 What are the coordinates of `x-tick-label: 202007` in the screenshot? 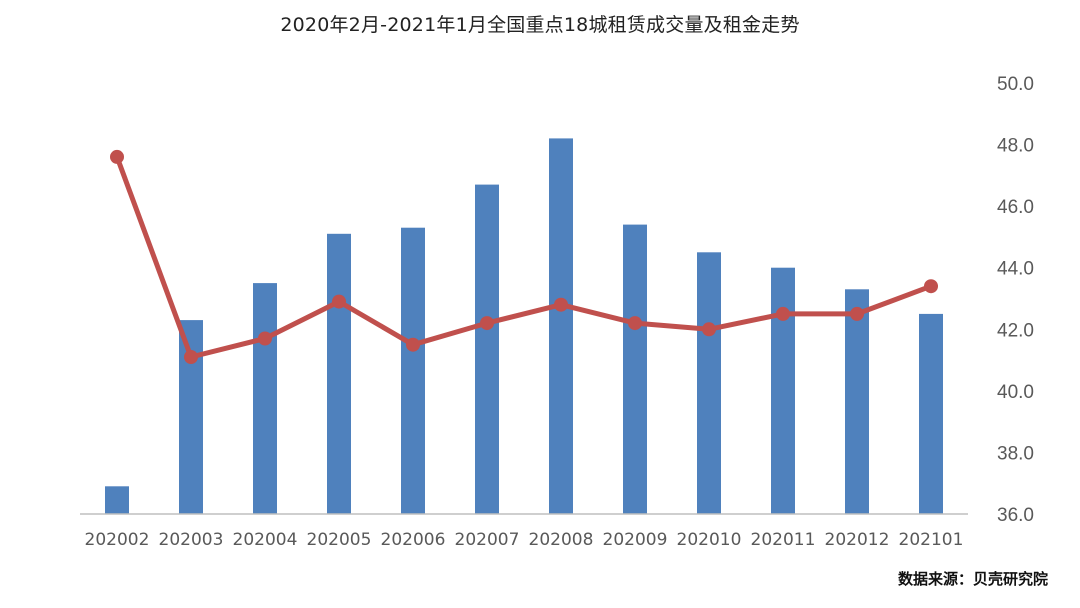 It's located at (487, 540).